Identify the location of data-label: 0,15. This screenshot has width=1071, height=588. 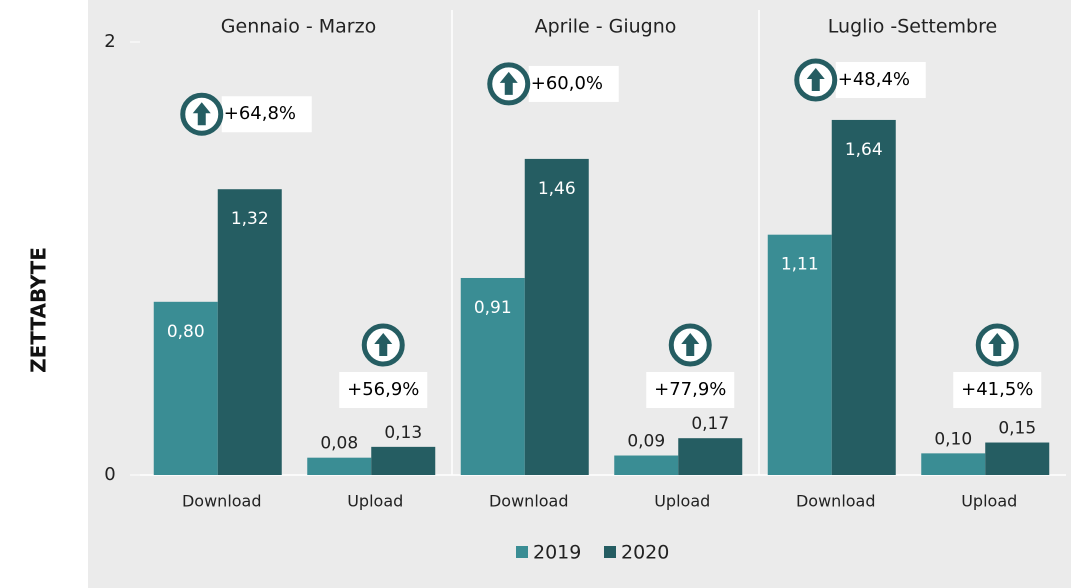
(1017, 429).